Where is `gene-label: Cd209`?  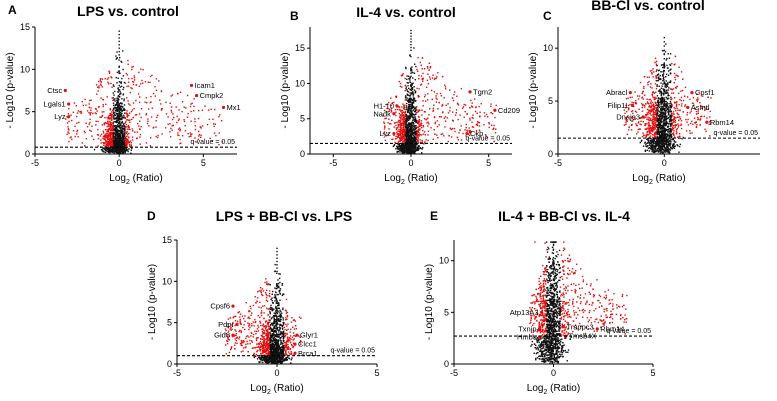
gene-label: Cd209 is located at coordinates (509, 110).